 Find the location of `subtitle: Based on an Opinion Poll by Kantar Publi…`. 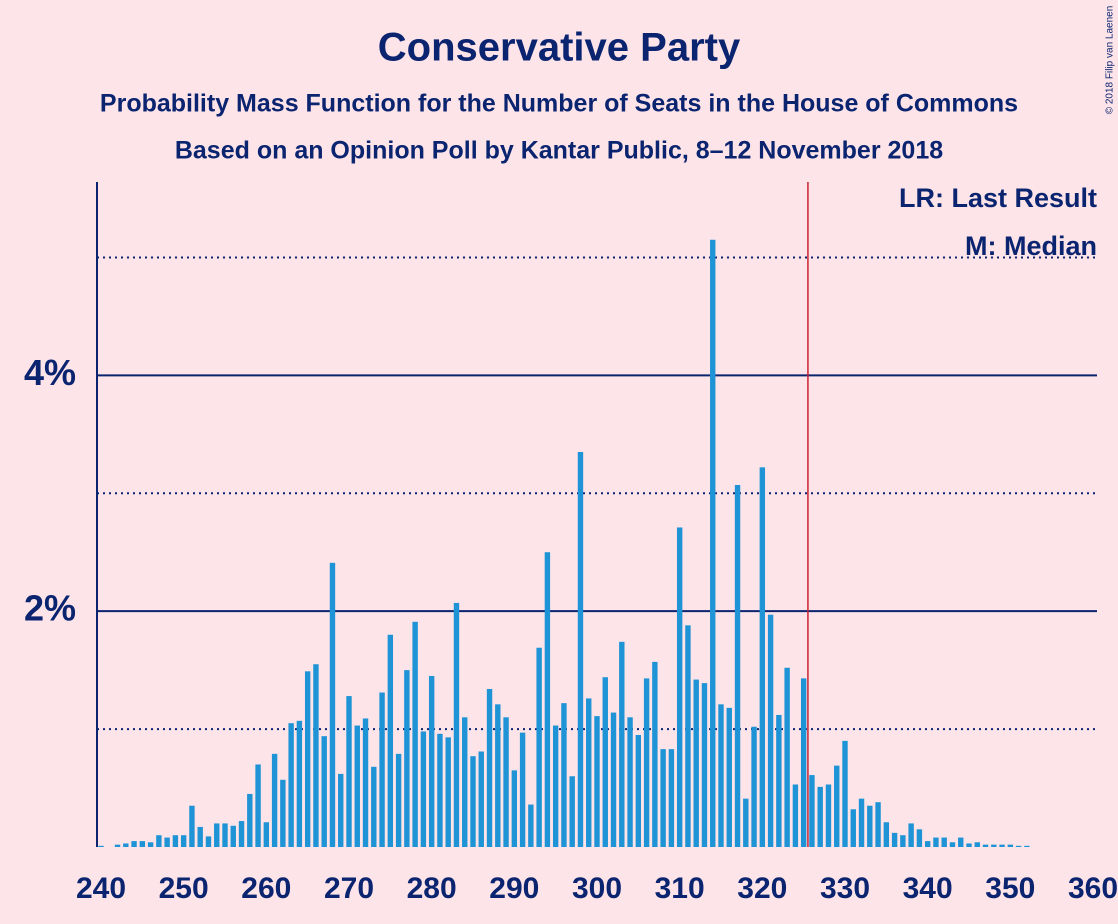

subtitle: Based on an Opinion Poll by Kantar Publi… is located at coordinates (559, 151).